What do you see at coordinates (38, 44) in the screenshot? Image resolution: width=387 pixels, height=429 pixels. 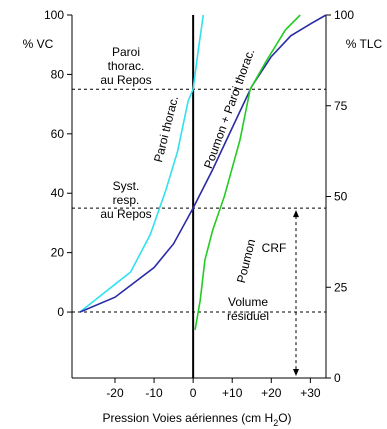 I see `y-axis-label: % VC` at bounding box center [38, 44].